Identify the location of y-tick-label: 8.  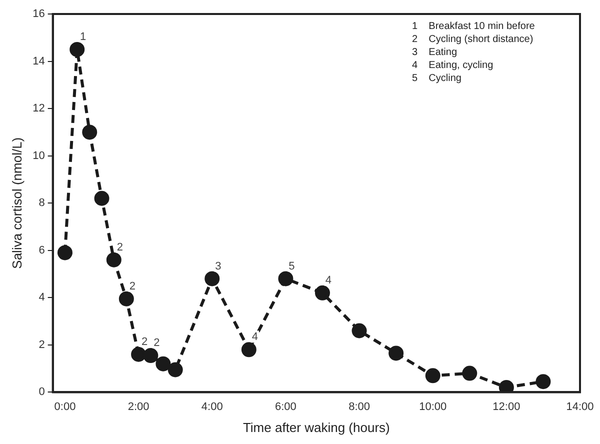
(41, 203).